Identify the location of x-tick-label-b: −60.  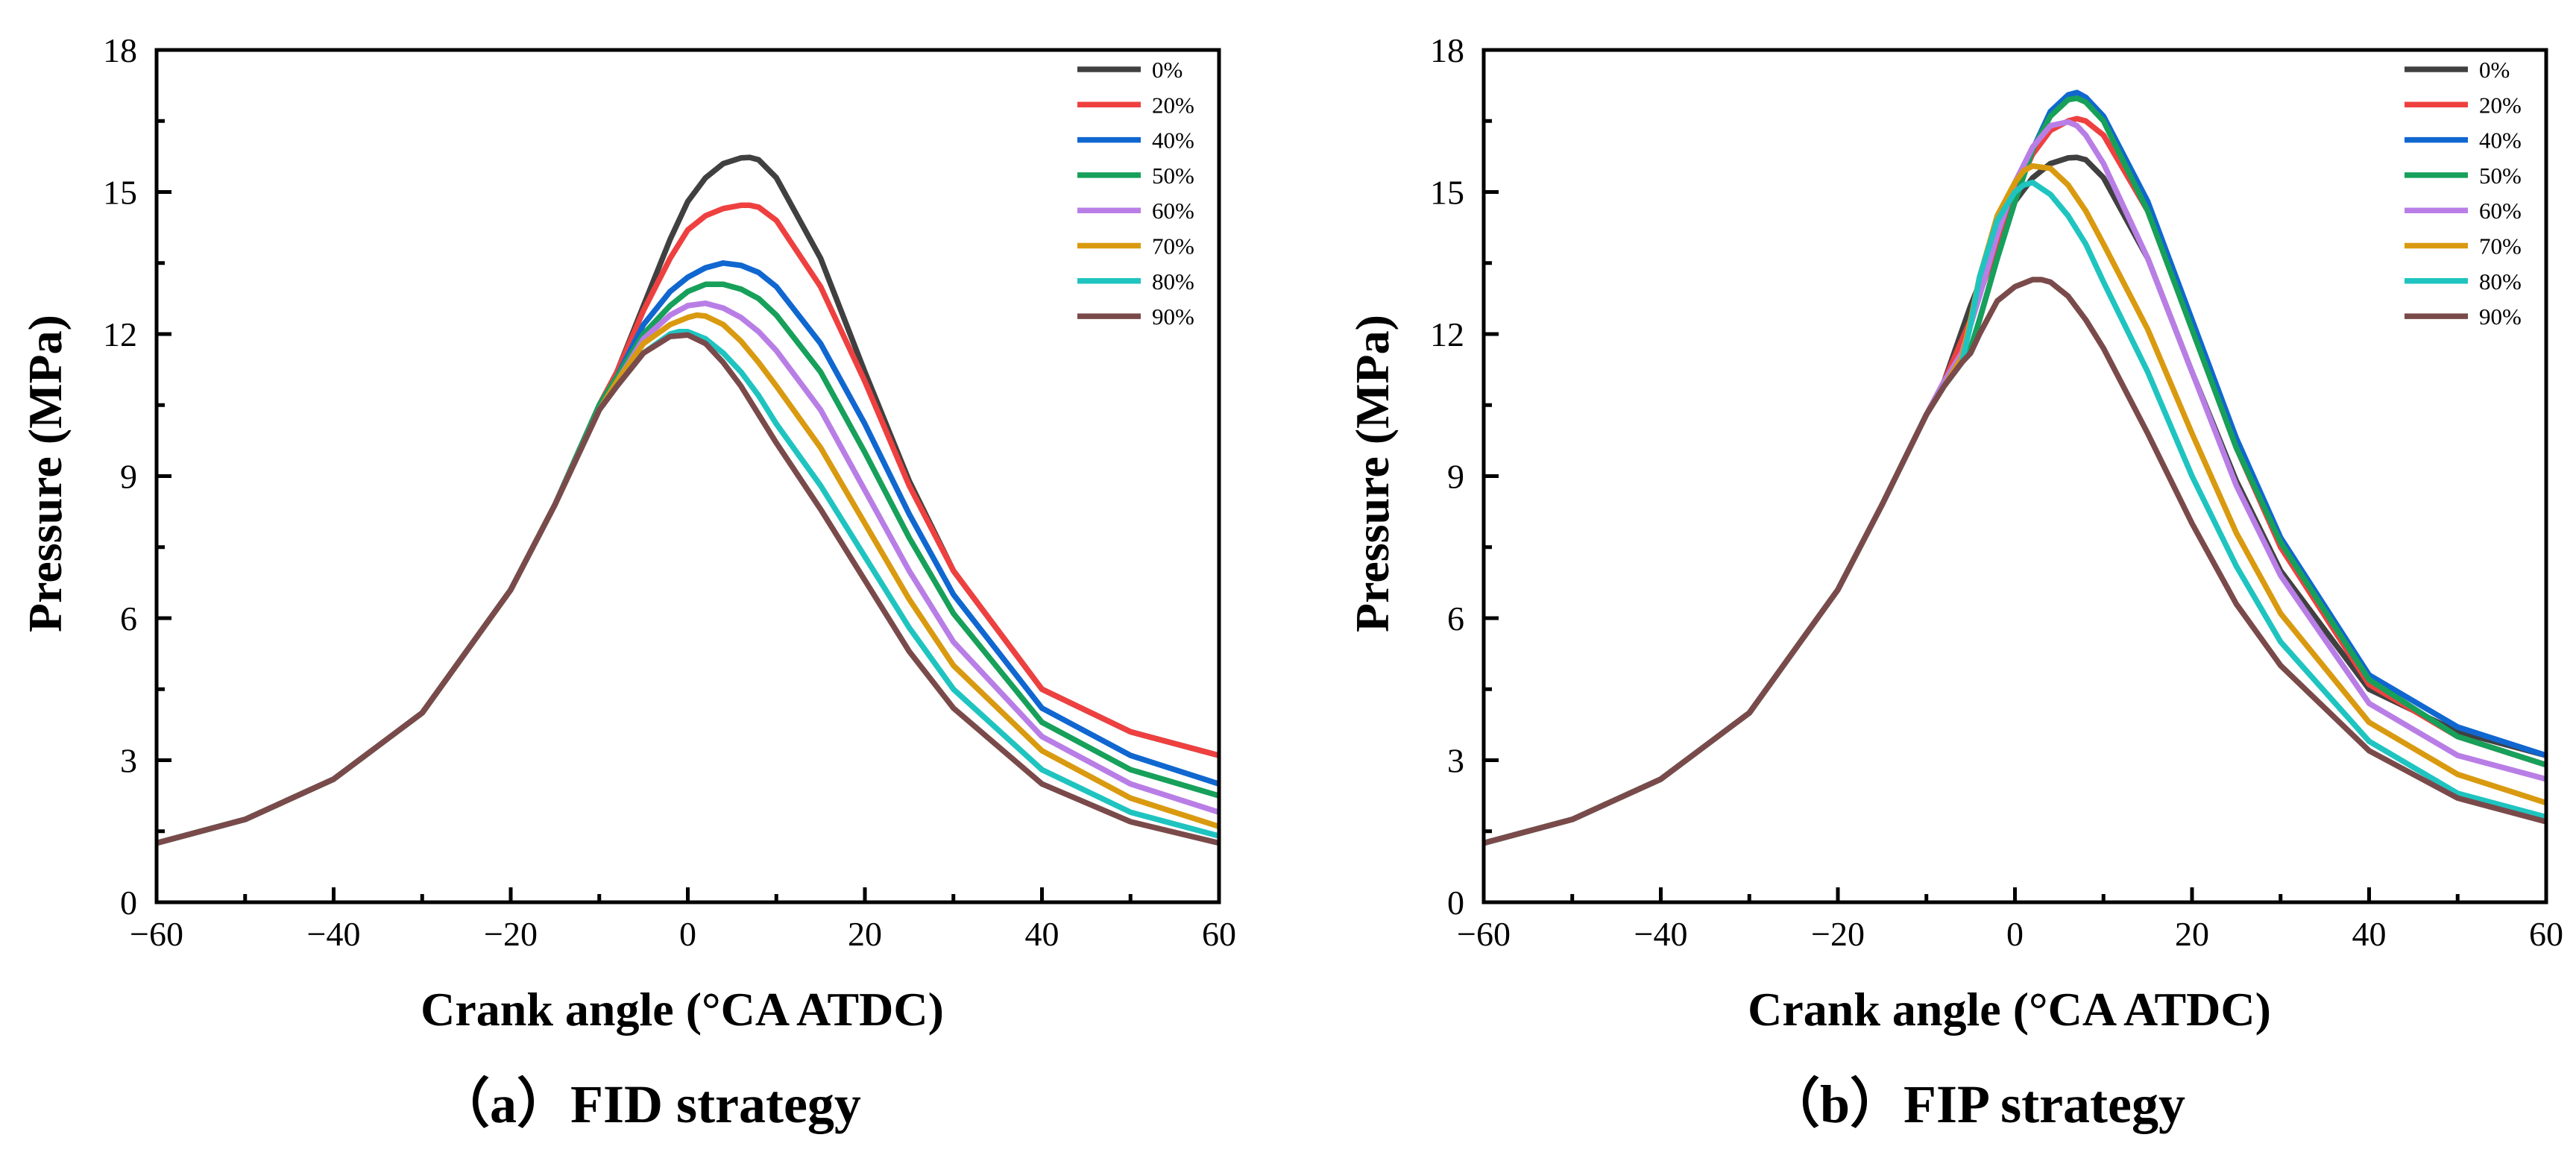
(1484, 934).